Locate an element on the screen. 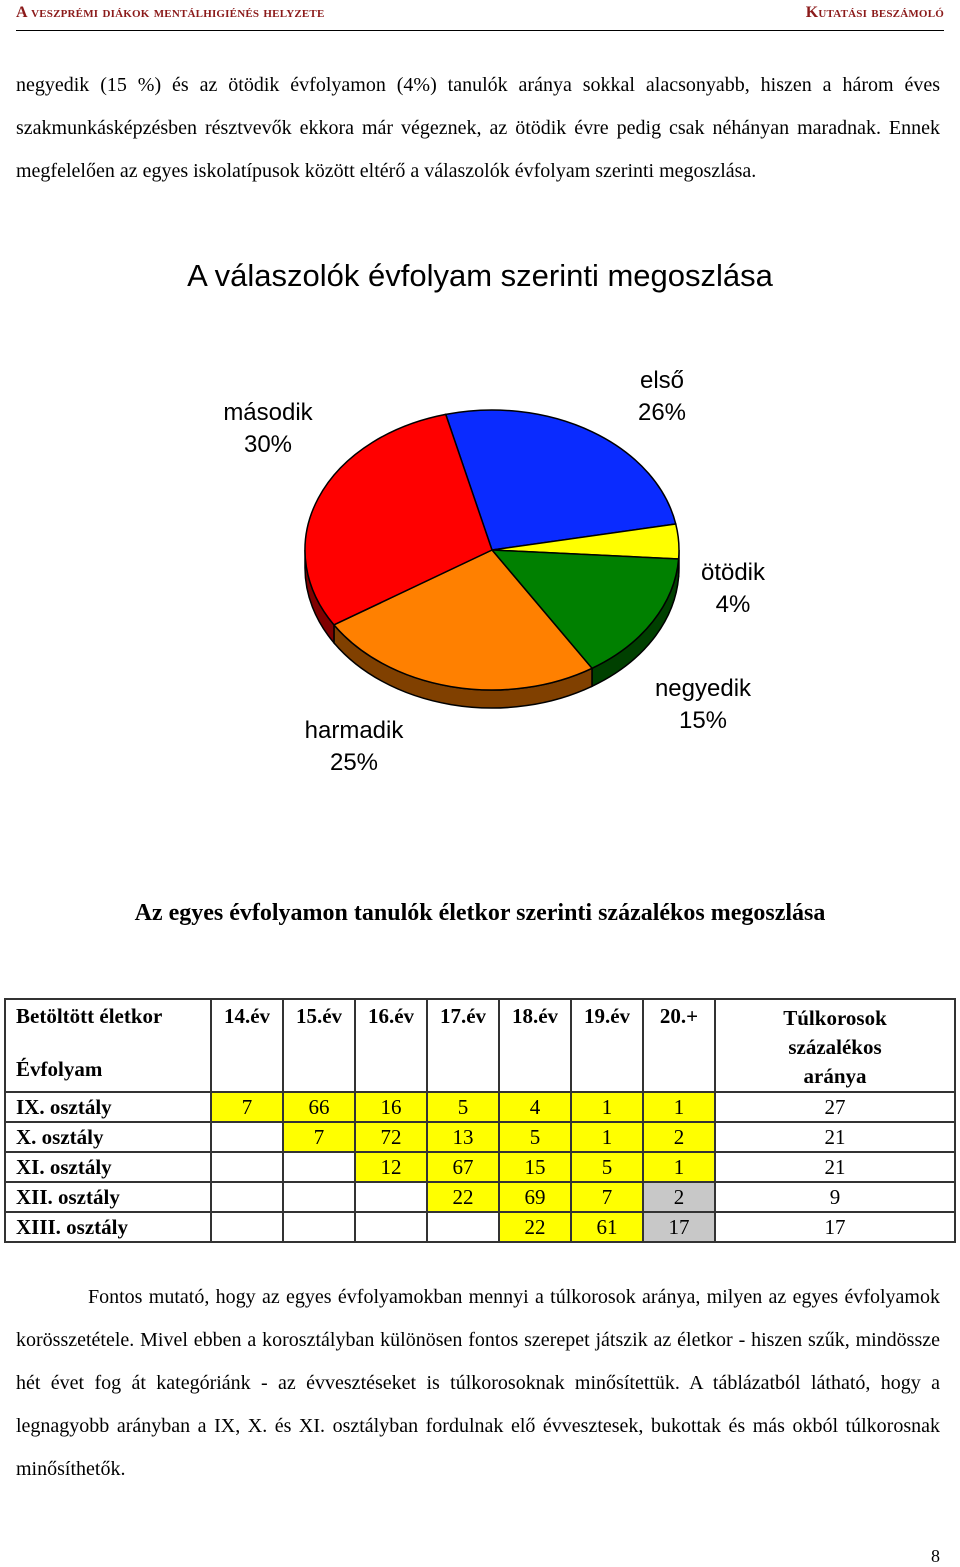  column-header-overage: Túlkorosok százalékos aránya is located at coordinates (835, 1045).